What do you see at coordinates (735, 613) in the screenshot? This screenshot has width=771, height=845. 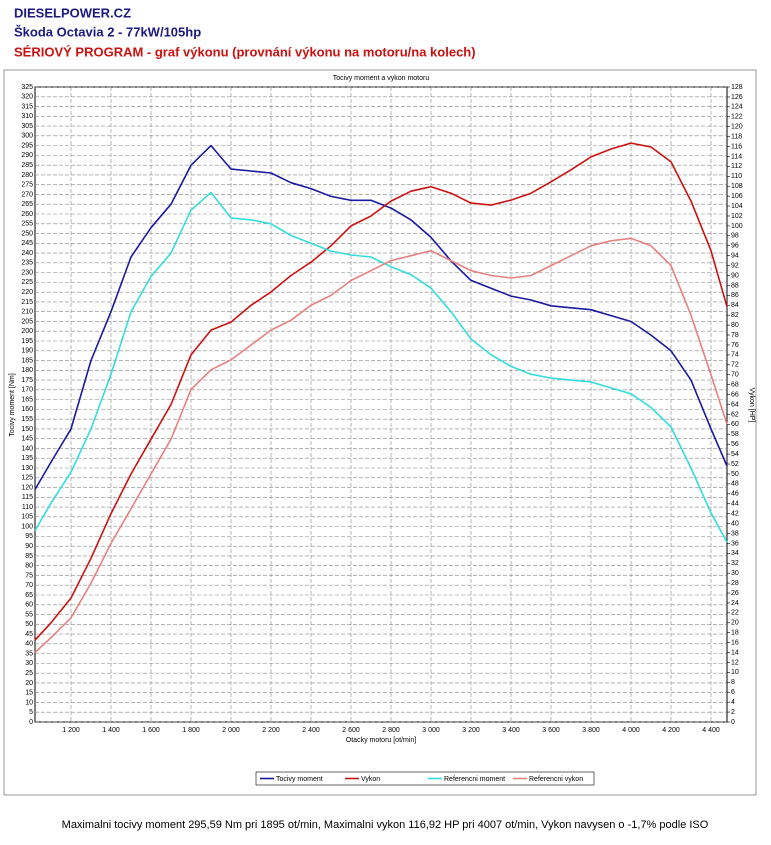 I see `y2-tick-label: 22` at bounding box center [735, 613].